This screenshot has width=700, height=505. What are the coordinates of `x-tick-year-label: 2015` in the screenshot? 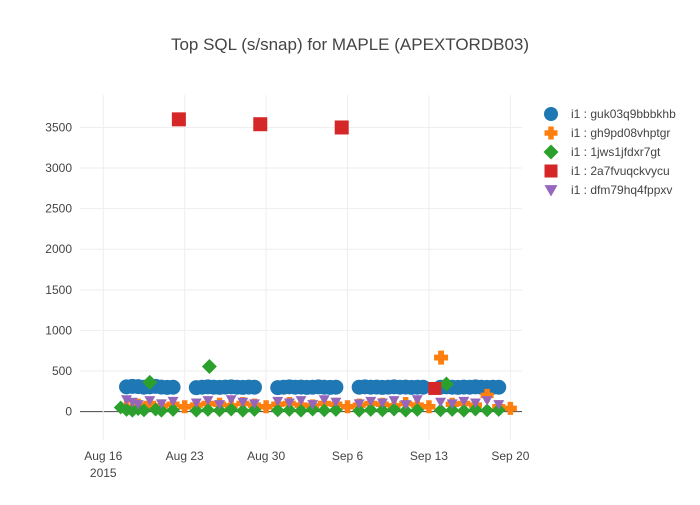 It's located at (103, 473).